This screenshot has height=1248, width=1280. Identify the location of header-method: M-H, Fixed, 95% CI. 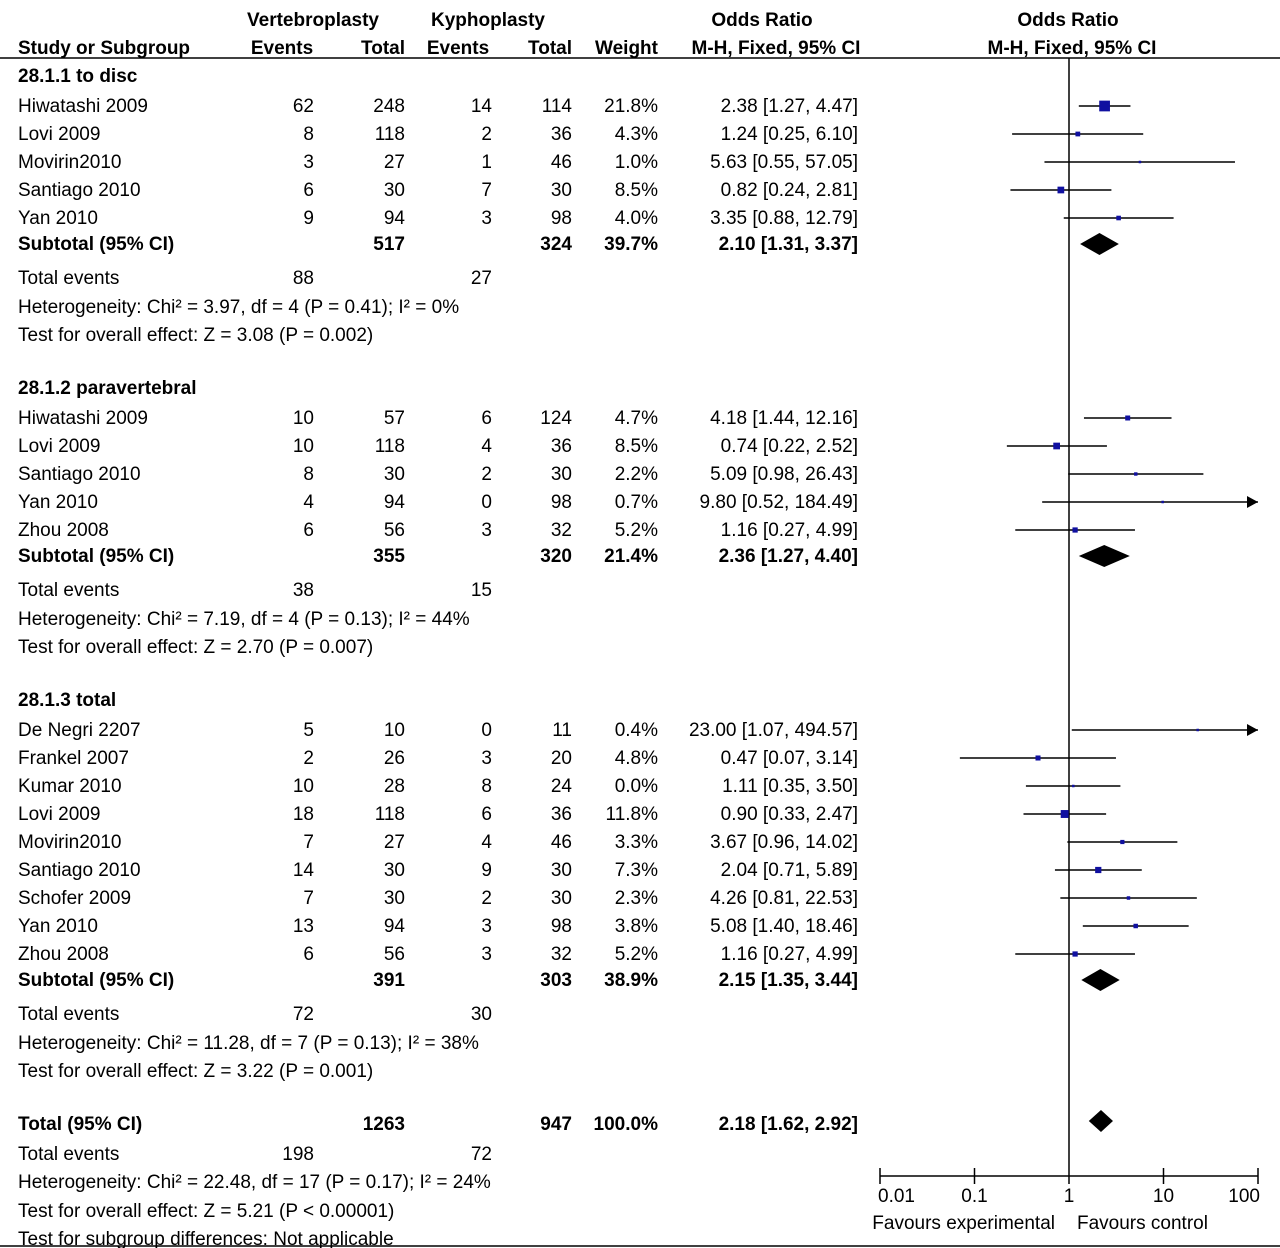
(776, 48).